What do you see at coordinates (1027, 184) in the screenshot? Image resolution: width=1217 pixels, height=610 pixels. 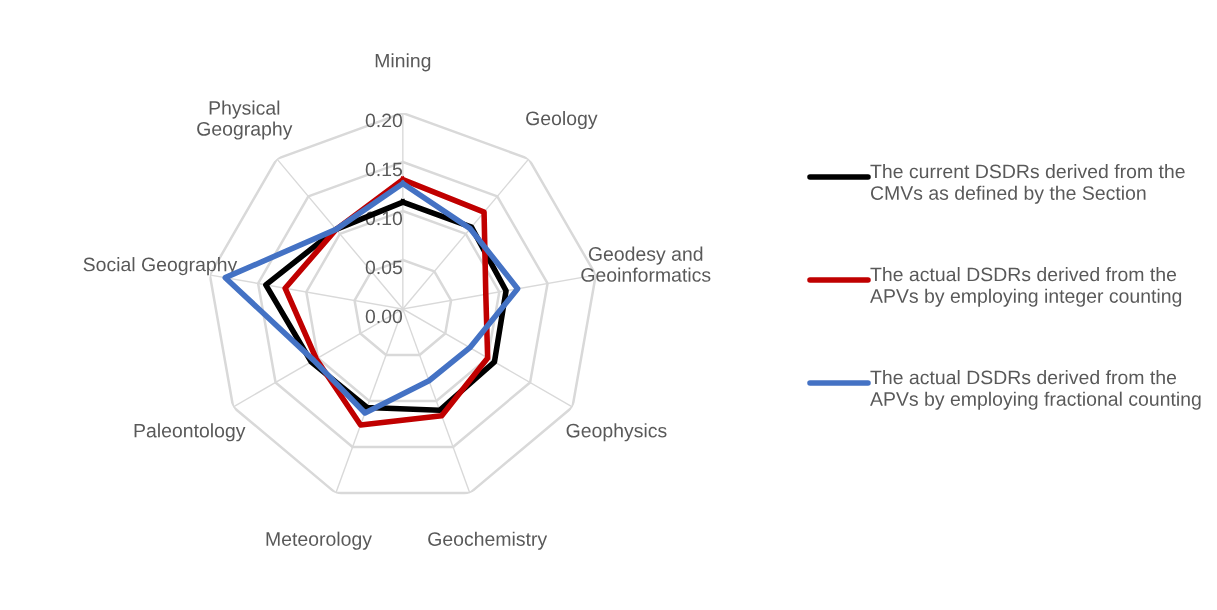 I see `legend-label: The current DSDRs derived from the CMVs as defined by the Section` at bounding box center [1027, 184].